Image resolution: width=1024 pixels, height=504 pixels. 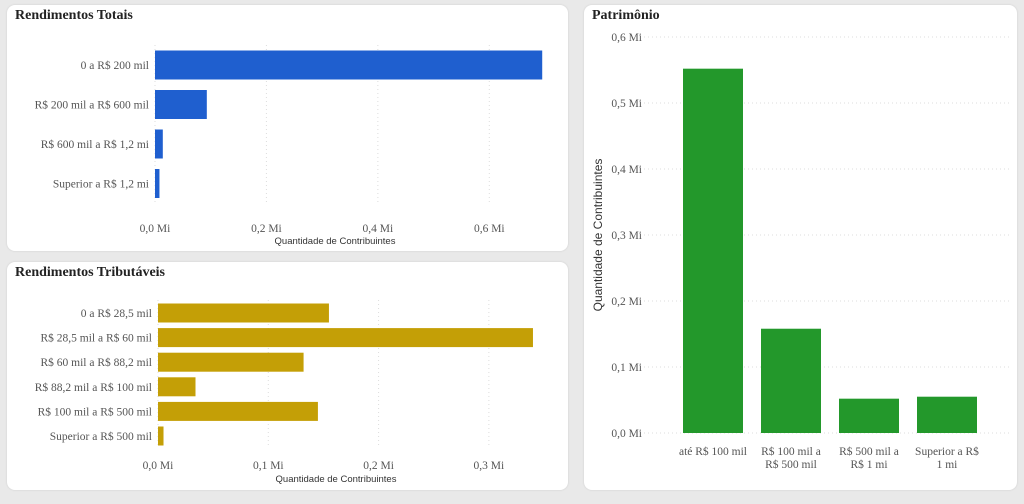 What do you see at coordinates (268, 466) in the screenshot?
I see `x-tick-label: 0,1 Mi` at bounding box center [268, 466].